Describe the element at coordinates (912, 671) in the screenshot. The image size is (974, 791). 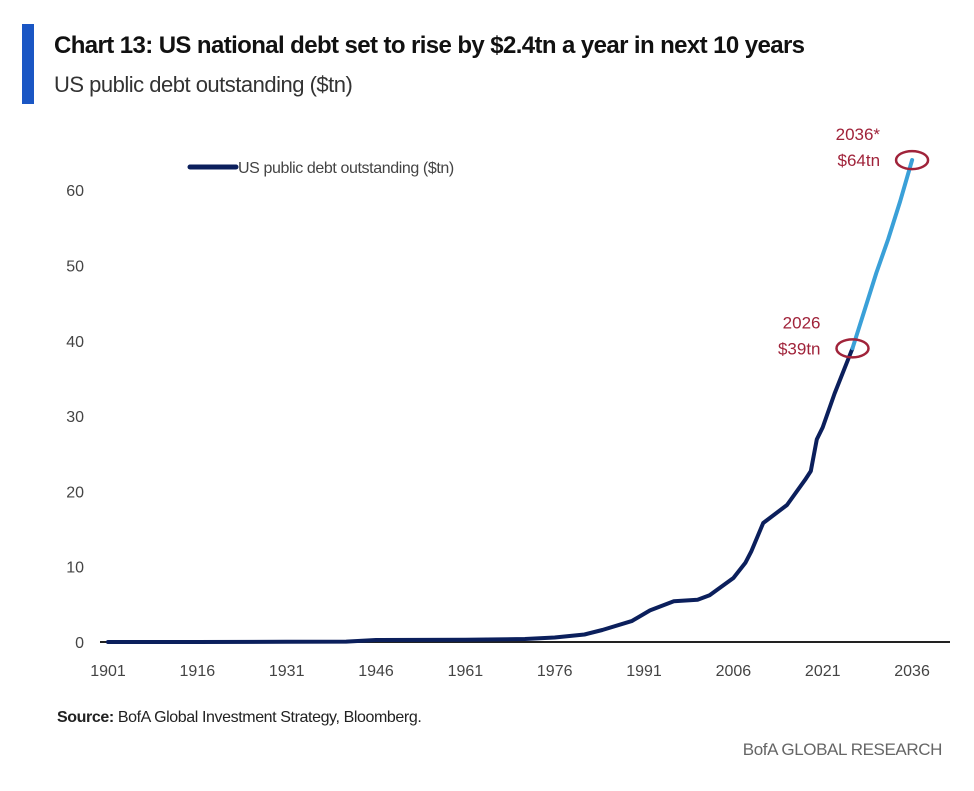
I see `x-tick-label: 2036` at that location.